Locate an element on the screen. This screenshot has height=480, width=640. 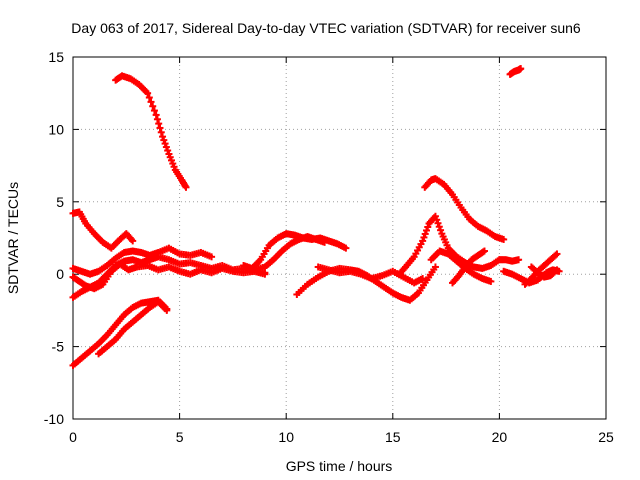
y-tick-label: 15 is located at coordinates (56, 57).